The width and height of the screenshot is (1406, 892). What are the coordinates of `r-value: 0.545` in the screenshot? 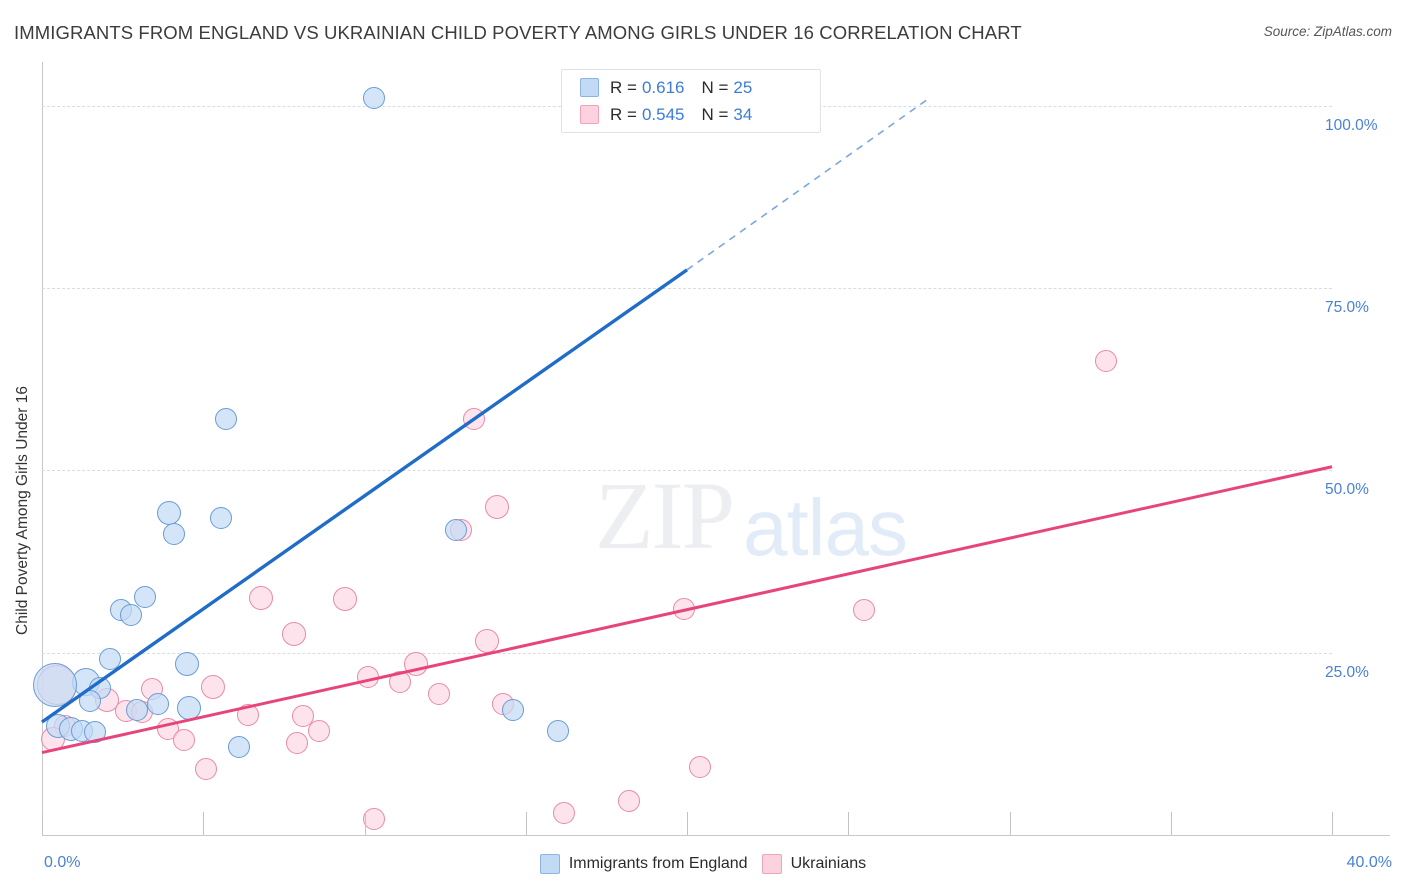 It's located at (663, 114).